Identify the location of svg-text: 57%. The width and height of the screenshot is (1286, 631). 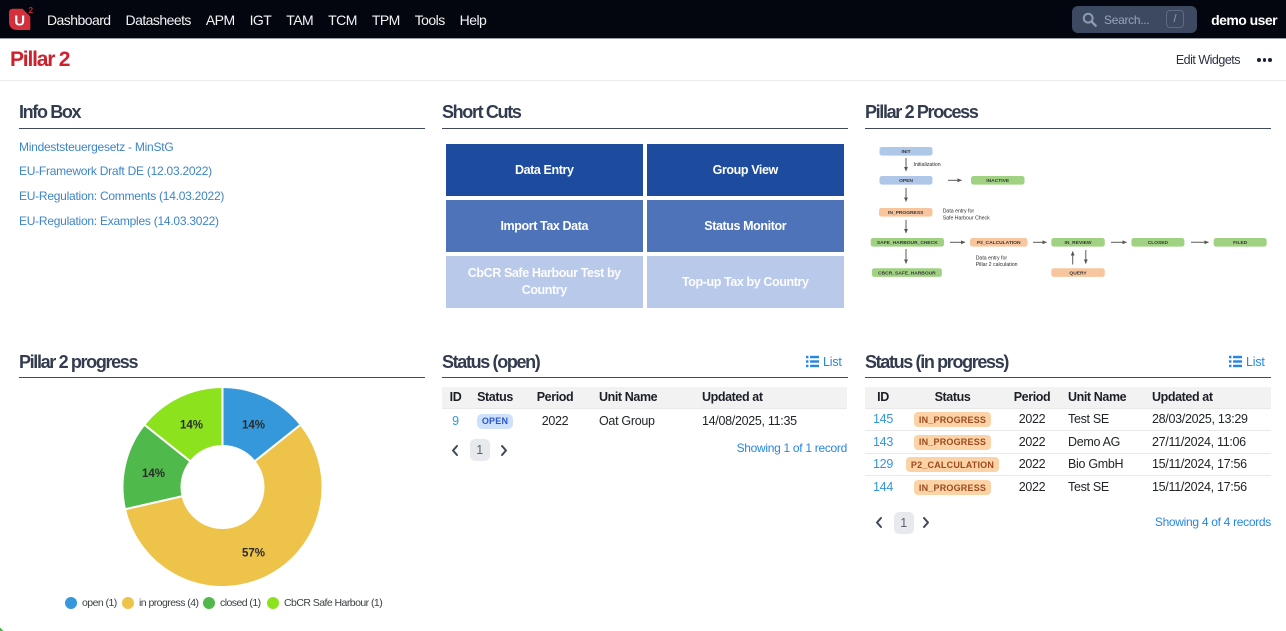
(253, 554).